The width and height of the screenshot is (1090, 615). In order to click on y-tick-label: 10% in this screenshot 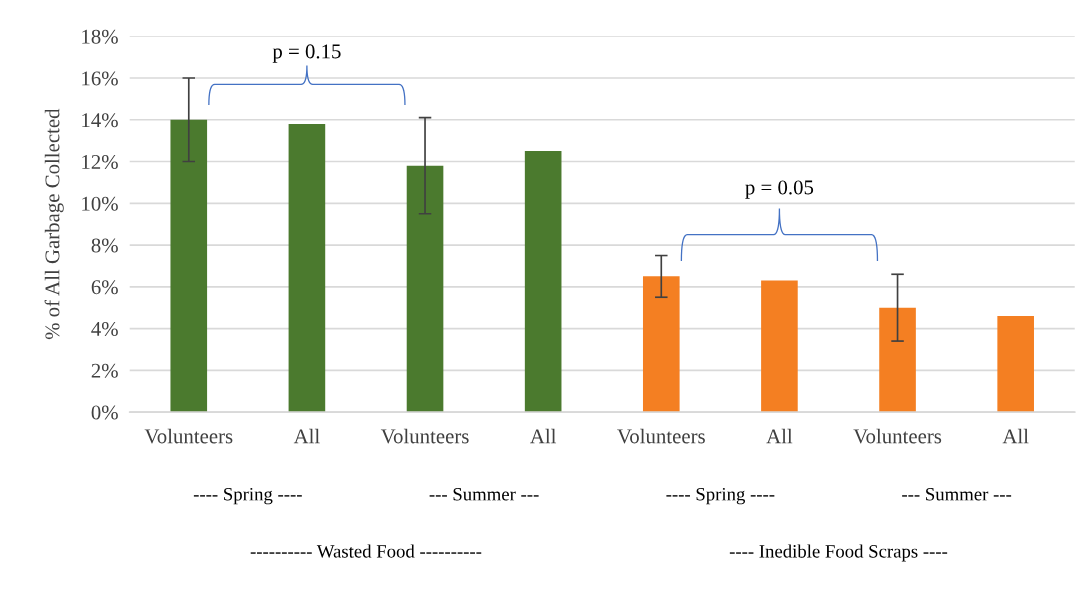, I will do `click(100, 203)`.